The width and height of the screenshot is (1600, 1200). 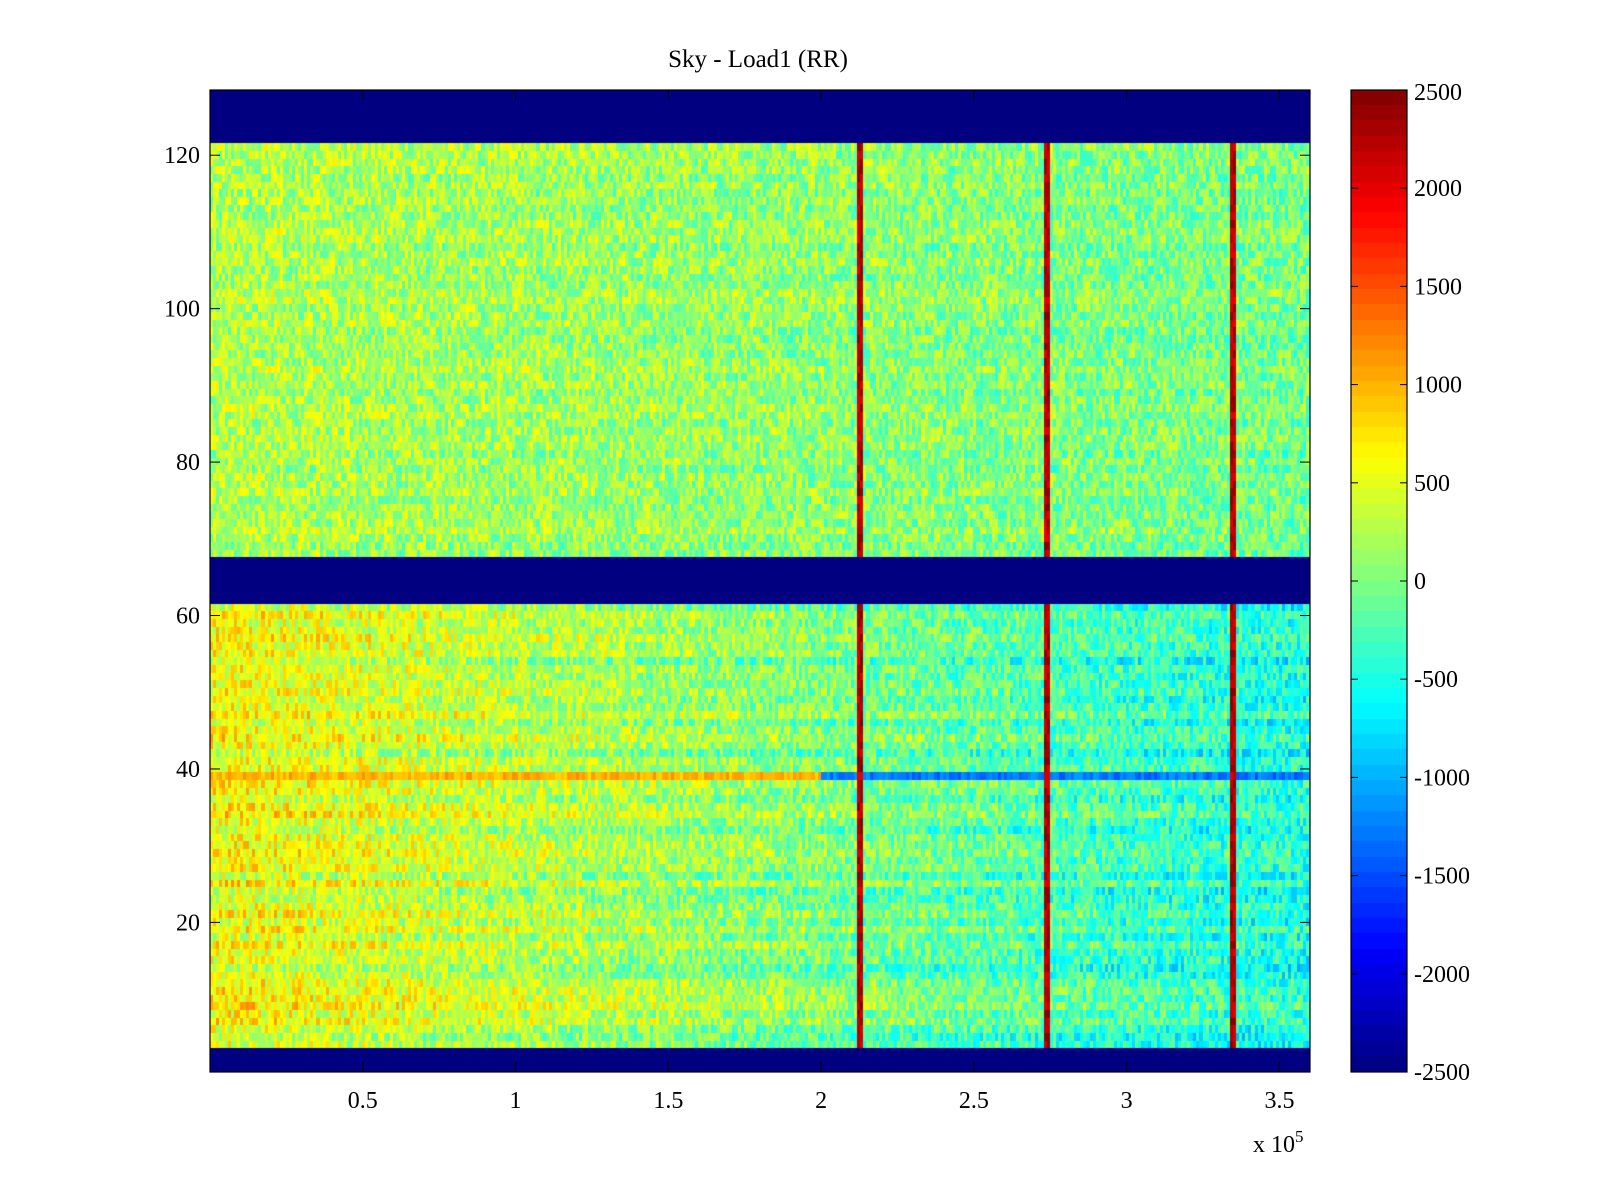 What do you see at coordinates (1442, 778) in the screenshot?
I see `colorbar-tick-label: -1000` at bounding box center [1442, 778].